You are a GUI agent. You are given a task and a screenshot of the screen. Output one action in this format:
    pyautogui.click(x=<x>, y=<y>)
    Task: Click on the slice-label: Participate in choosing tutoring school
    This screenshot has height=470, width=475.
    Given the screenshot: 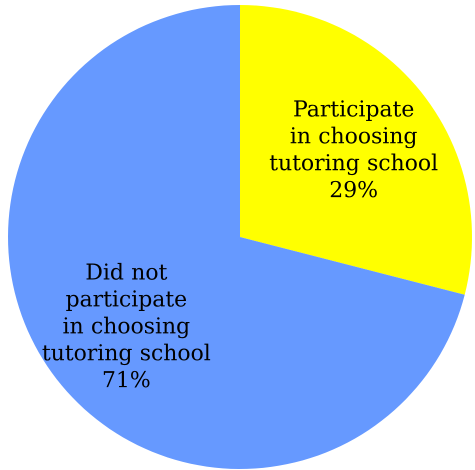 What is the action you would take?
    pyautogui.click(x=354, y=138)
    